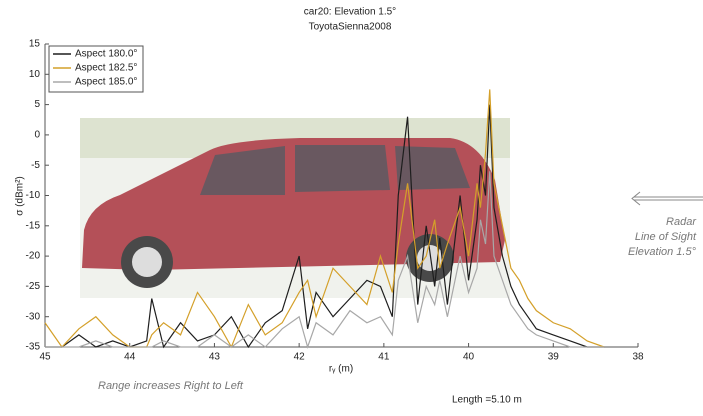 The width and height of the screenshot is (703, 416). Describe the element at coordinates (350, 27) in the screenshot. I see `chart-subtitle: ToyotaSienna2008` at that location.